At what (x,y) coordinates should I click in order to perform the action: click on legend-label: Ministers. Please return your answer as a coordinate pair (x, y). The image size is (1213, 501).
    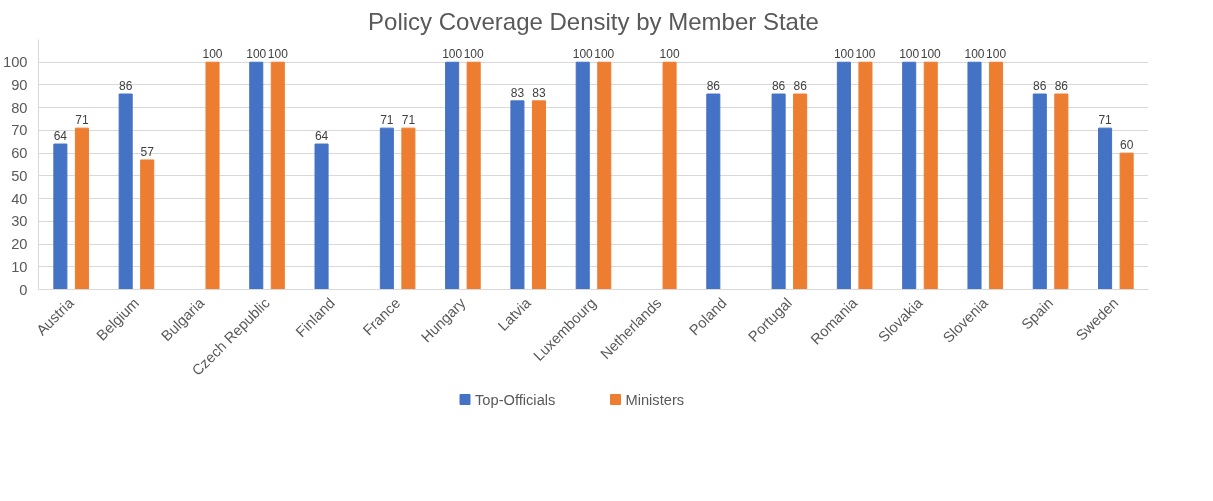
    Looking at the image, I should click on (655, 399).